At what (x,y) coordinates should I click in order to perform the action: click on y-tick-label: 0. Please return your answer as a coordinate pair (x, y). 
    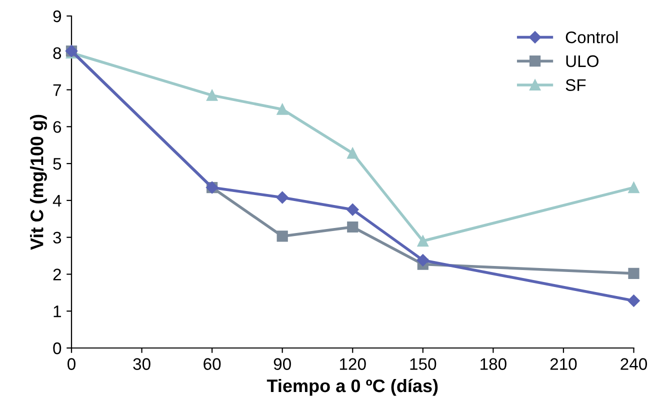
    Looking at the image, I should click on (57, 348).